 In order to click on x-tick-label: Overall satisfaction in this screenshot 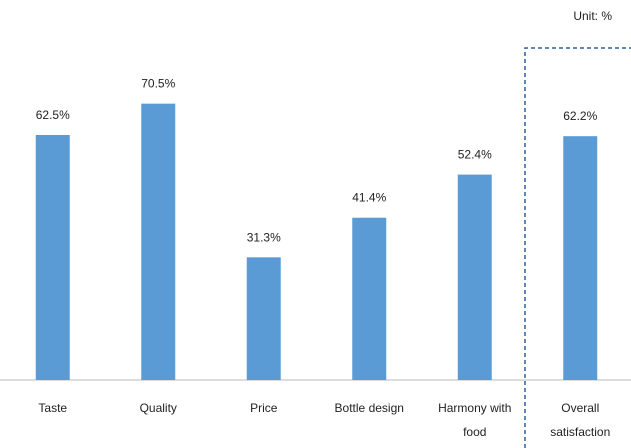, I will do `click(580, 420)`.